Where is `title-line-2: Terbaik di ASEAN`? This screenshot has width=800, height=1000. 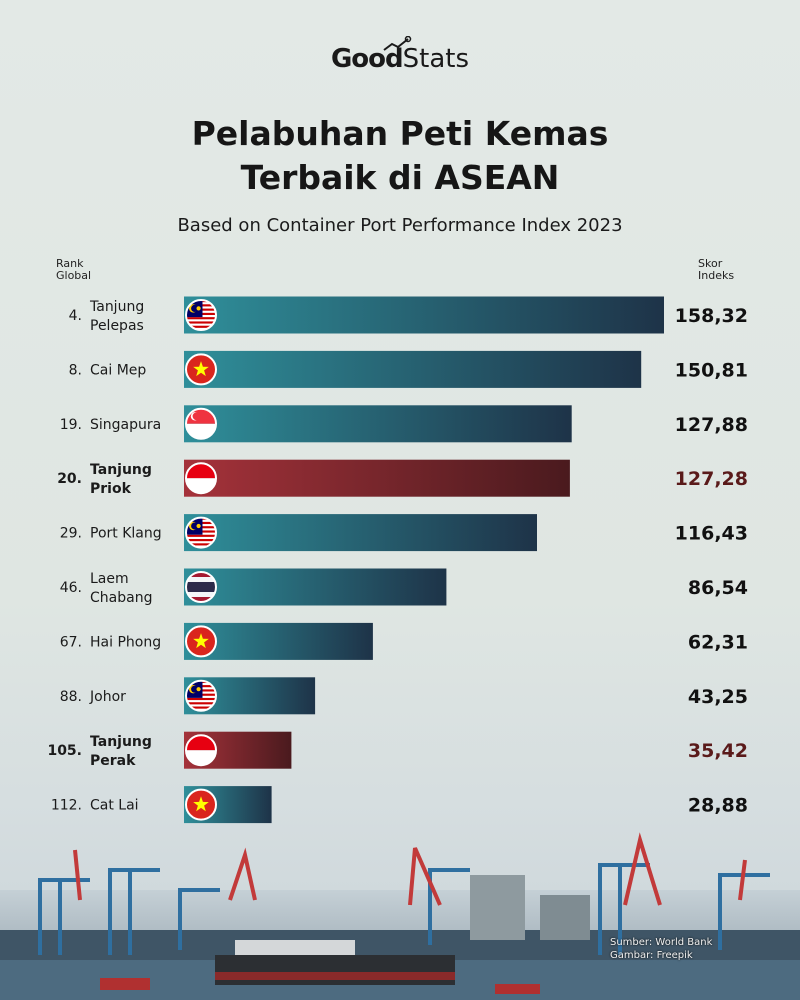
title-line-2: Terbaik di ASEAN is located at coordinates (400, 177).